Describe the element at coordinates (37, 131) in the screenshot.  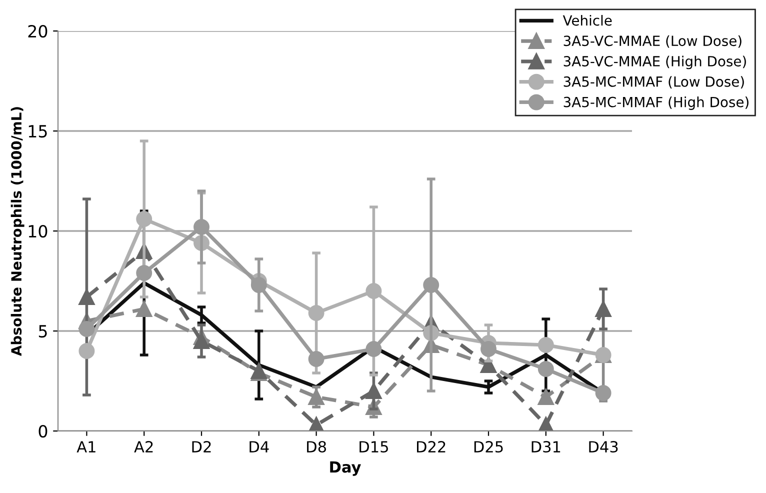
I see `y-tick-label: 15` at that location.